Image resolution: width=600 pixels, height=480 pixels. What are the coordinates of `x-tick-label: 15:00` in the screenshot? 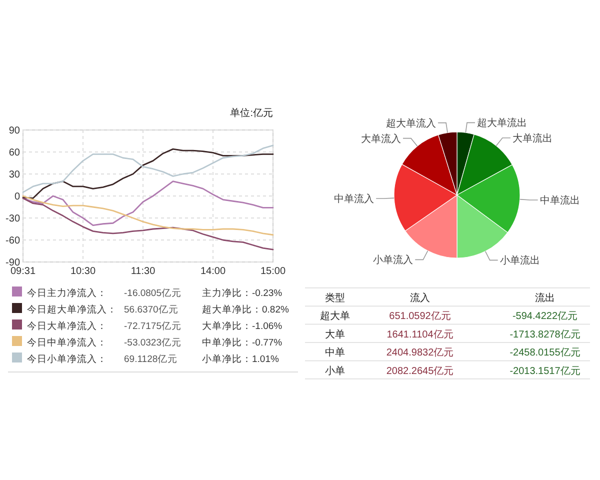 It's located at (273, 271).